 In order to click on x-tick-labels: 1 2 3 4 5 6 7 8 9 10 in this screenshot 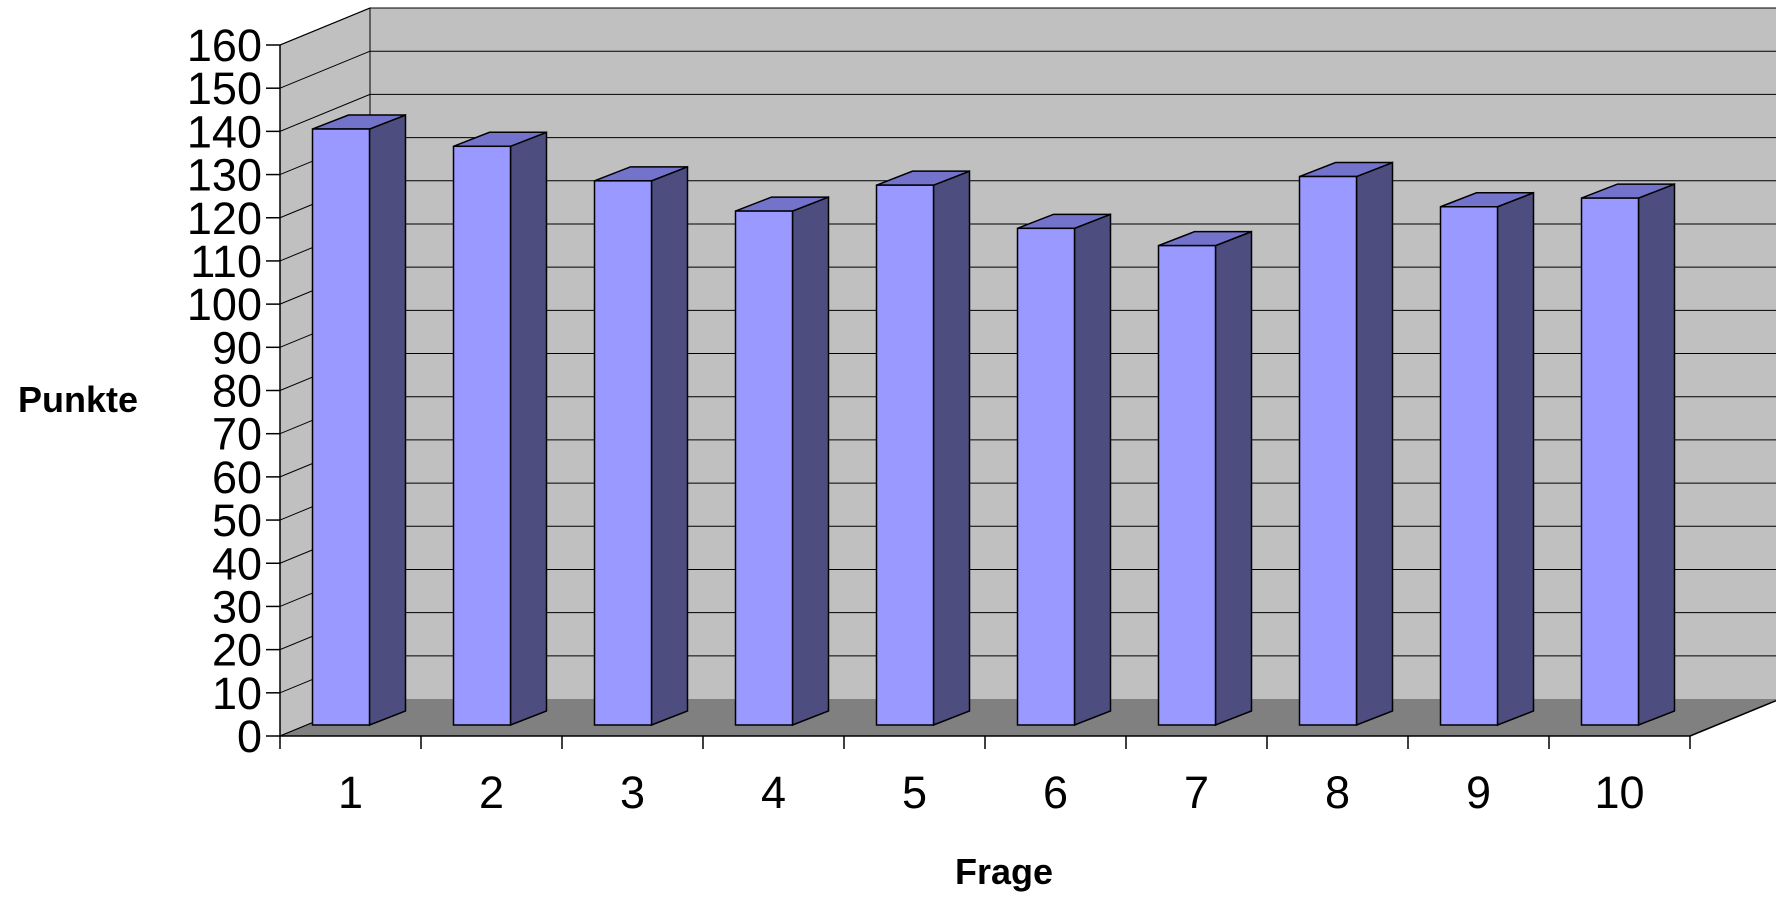, I will do `click(991, 792)`.